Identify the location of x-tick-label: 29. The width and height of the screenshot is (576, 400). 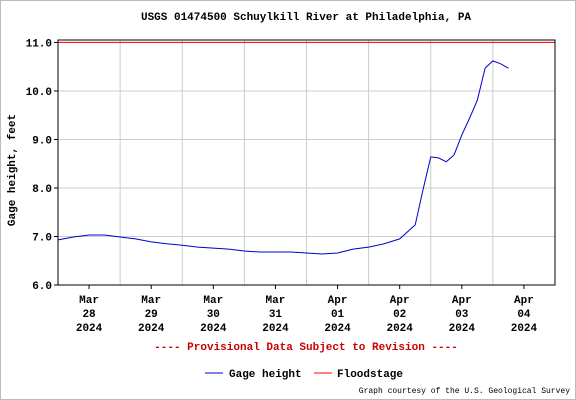
(151, 315).